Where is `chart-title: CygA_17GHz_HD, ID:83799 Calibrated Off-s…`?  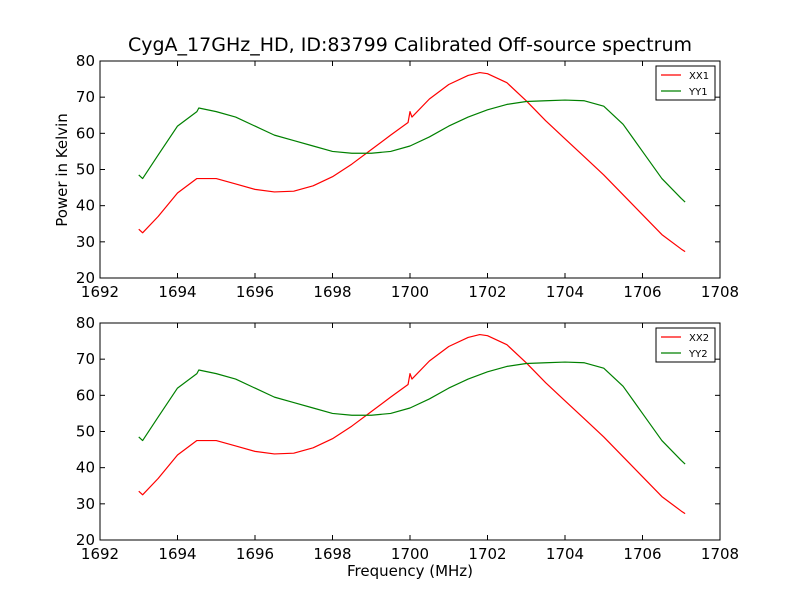 chart-title: CygA_17GHz_HD, ID:83799 Calibrated Off-s… is located at coordinates (409, 45).